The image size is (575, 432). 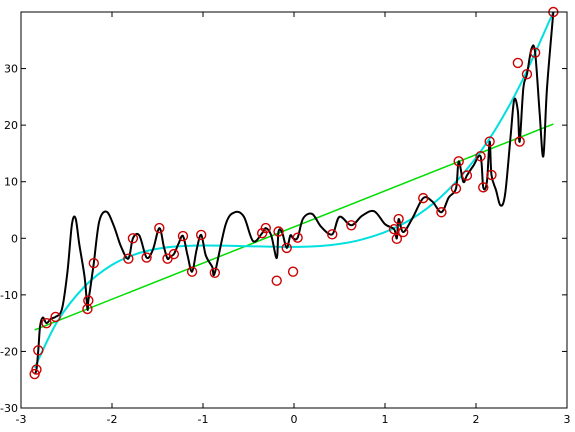 I want to click on x-tick-label: -1, so click(x=203, y=419).